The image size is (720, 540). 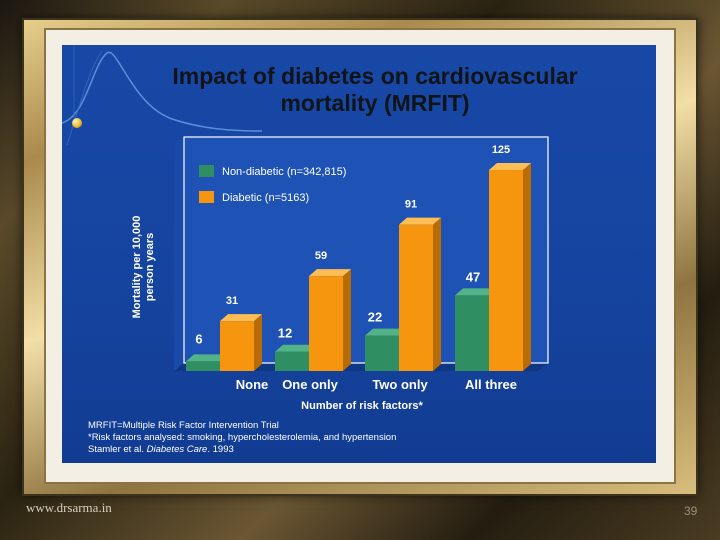 I want to click on data-label-diabetic-one-only: 59, so click(x=321, y=256).